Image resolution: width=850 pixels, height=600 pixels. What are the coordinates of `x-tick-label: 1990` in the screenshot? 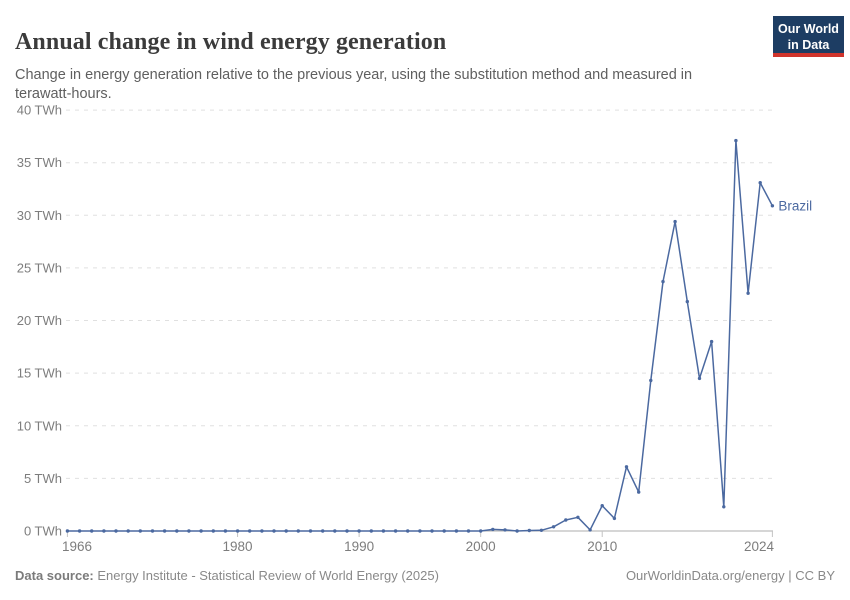 It's located at (359, 546).